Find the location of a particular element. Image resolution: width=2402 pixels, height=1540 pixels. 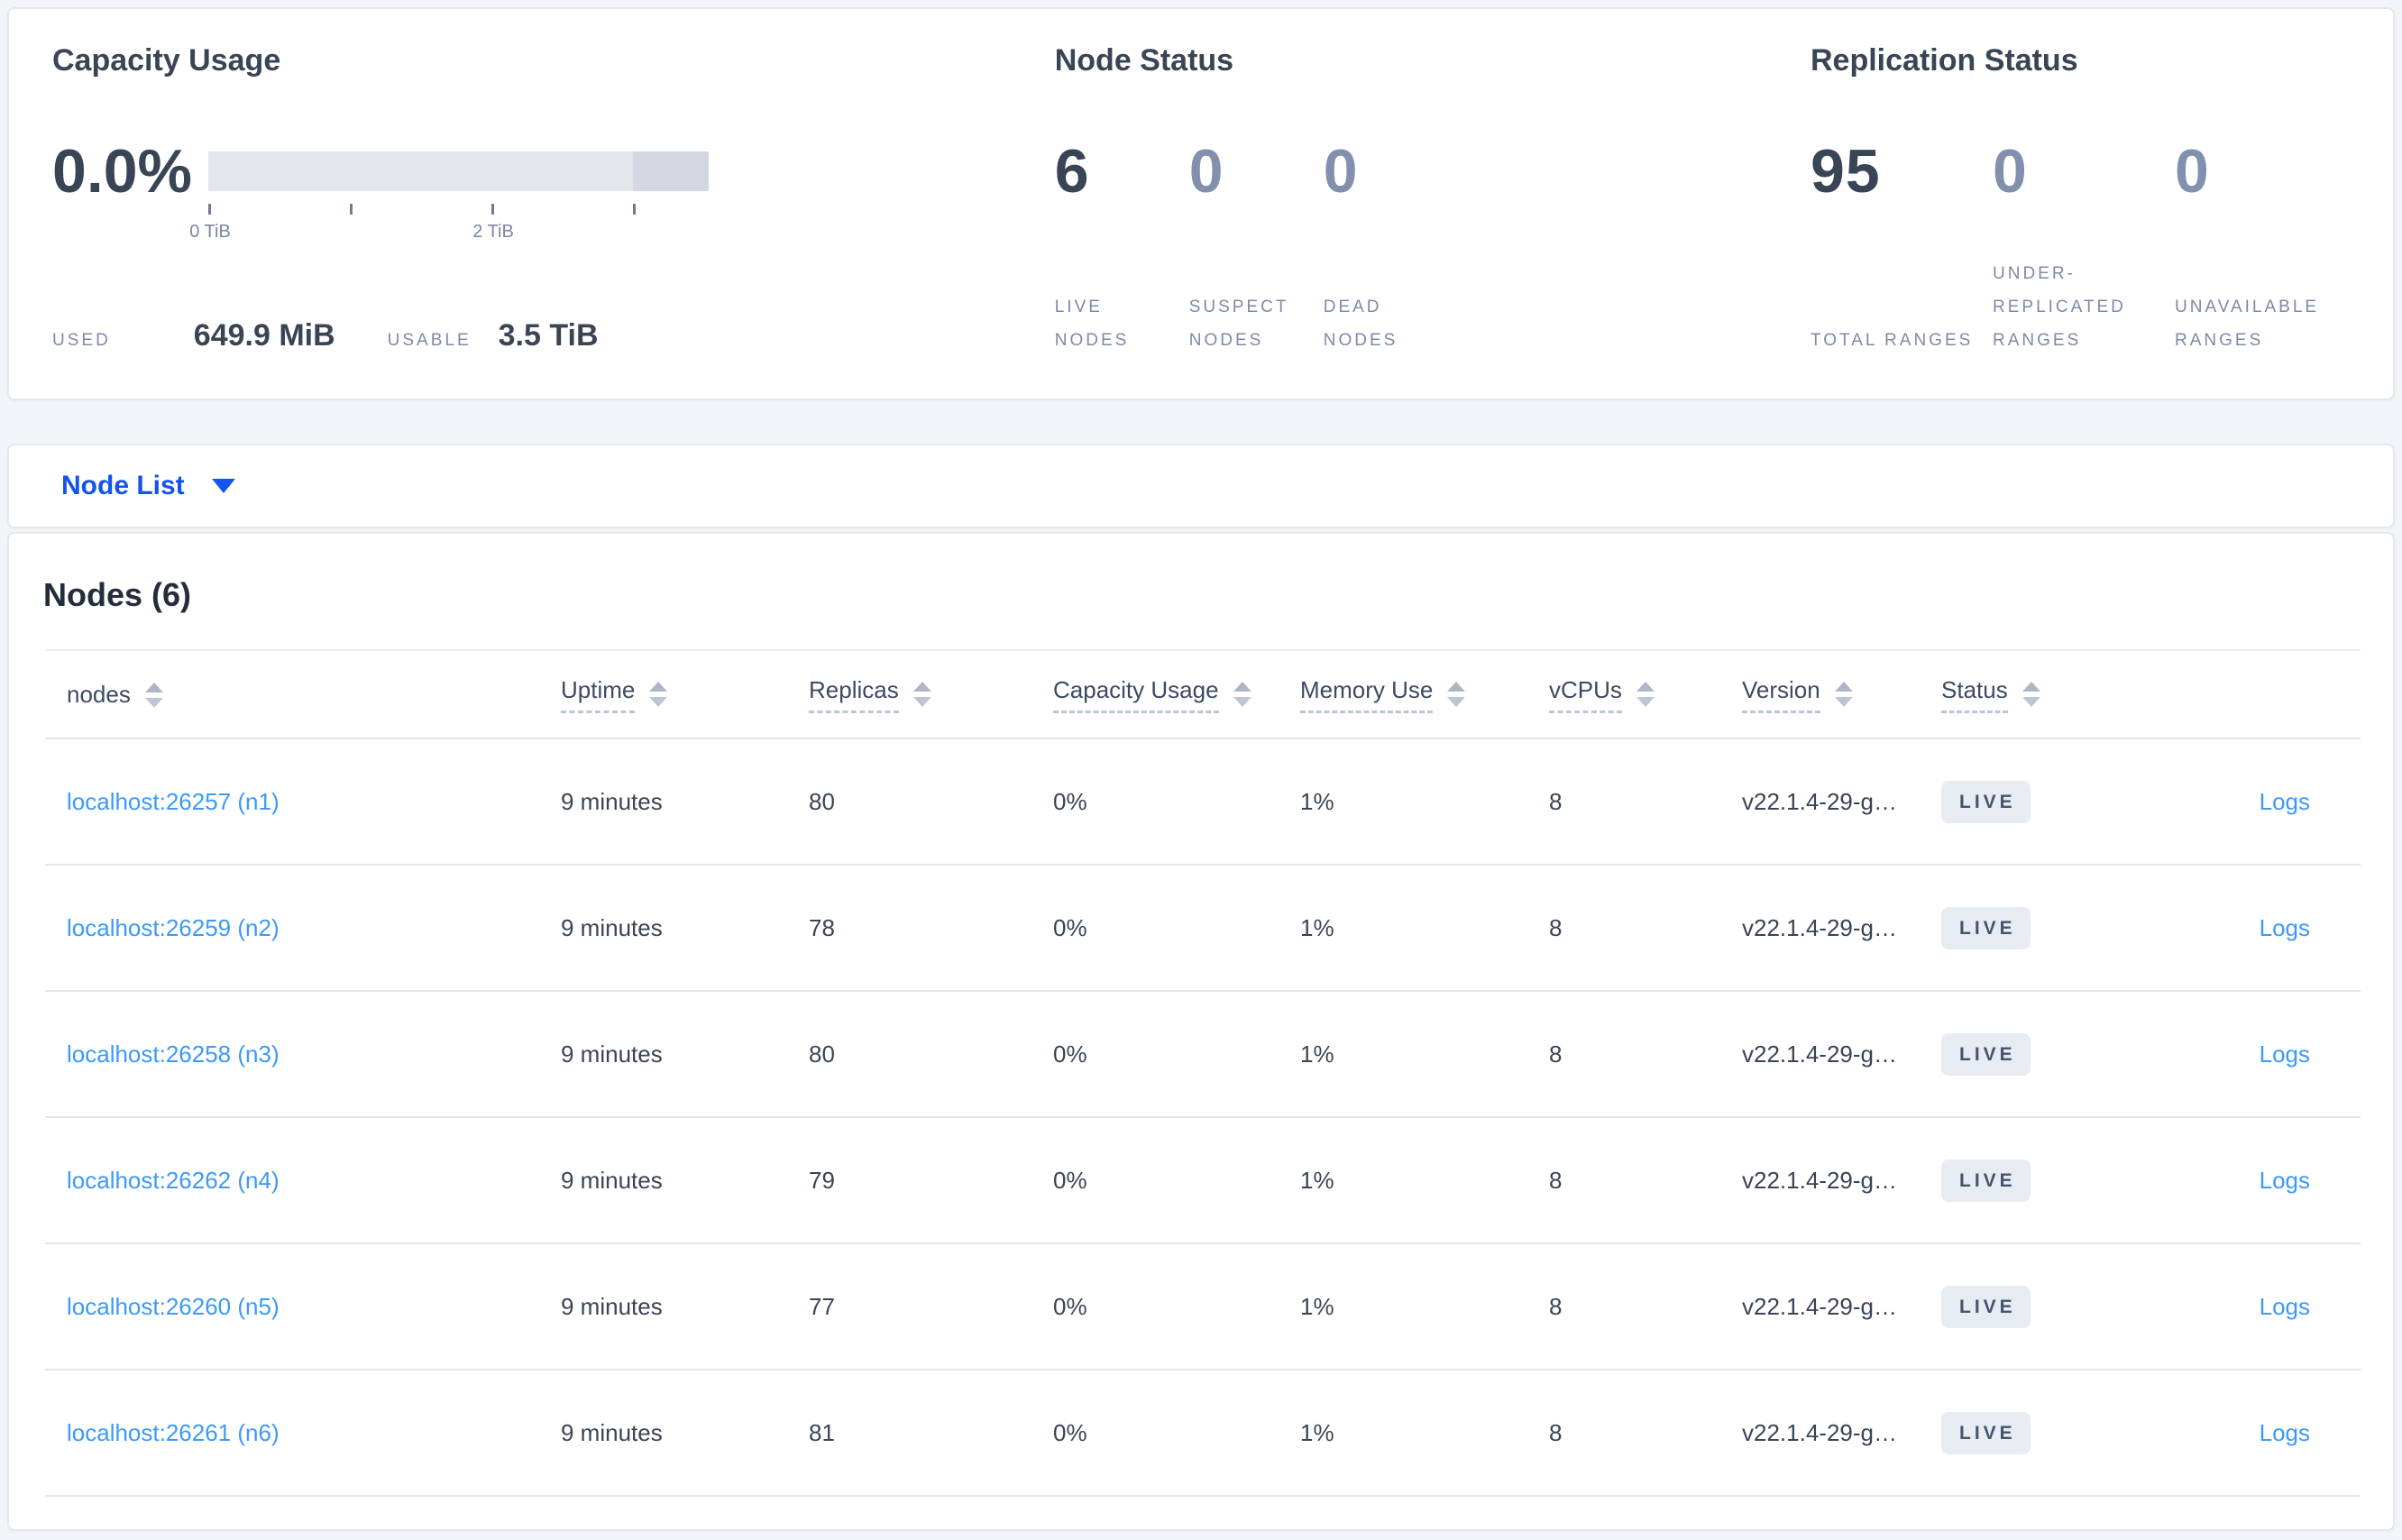

suspect-nodes-stat: 0 SUSPECT NODES is located at coordinates (1256, 244).